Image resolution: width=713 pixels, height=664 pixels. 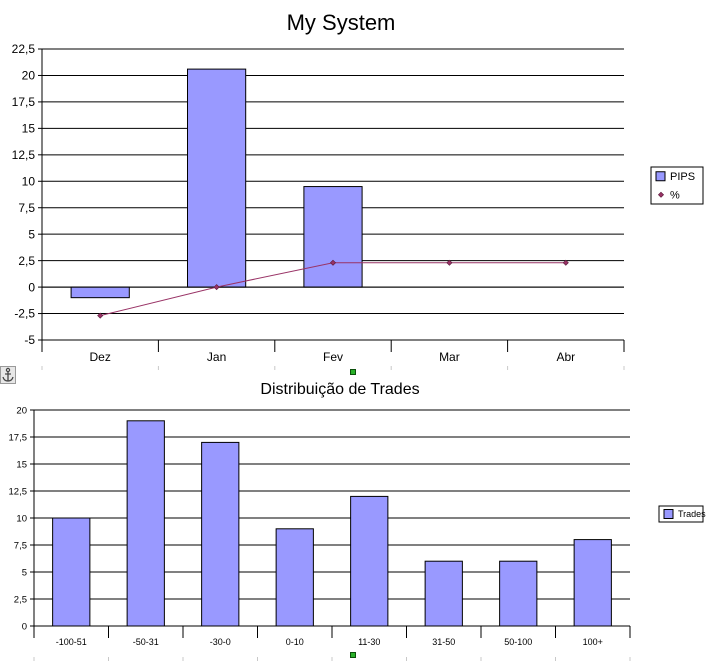 I want to click on chart1-y-tick-label: 5, so click(x=31, y=234).